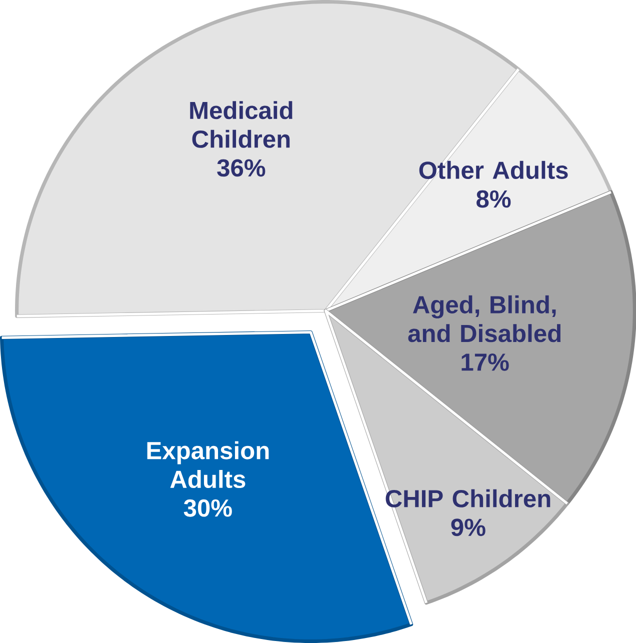 The image size is (636, 643). I want to click on data-label: 8%, so click(493, 199).